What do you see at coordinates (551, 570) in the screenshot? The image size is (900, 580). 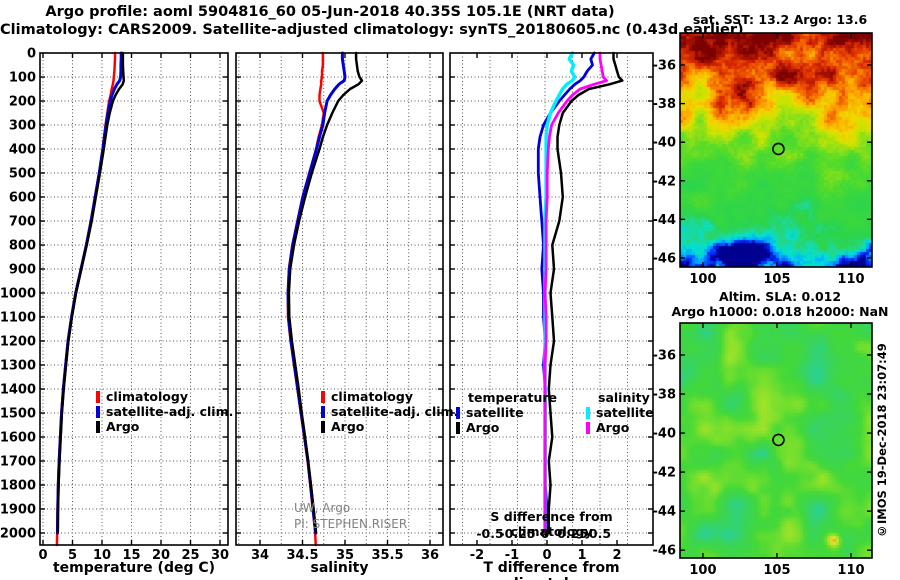 I see `t-difference-axis-label: T difference from climatology` at bounding box center [551, 570].